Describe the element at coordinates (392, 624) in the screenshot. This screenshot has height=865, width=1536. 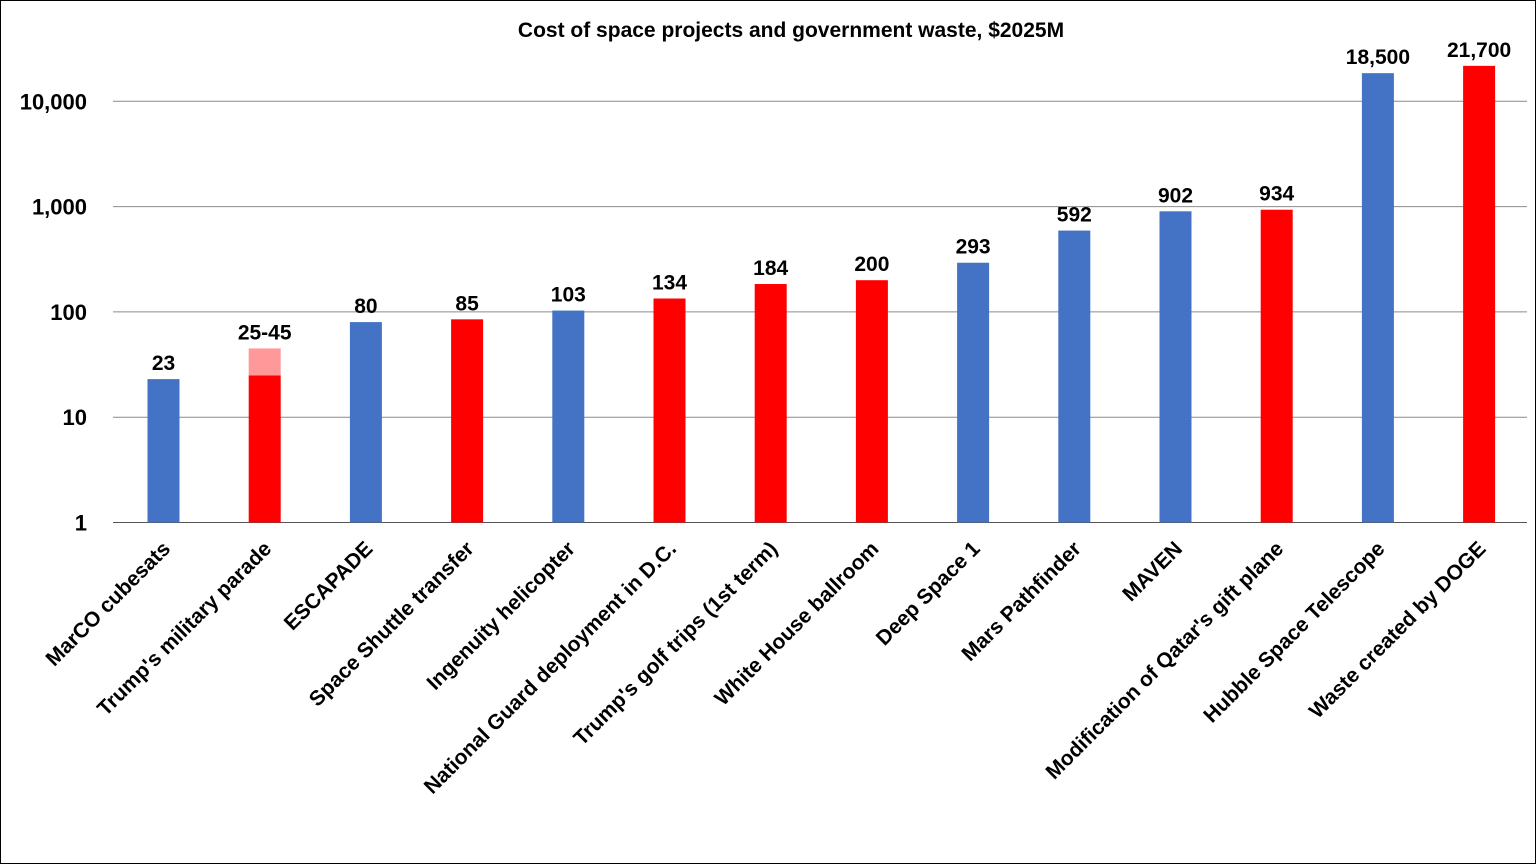
I see `category-label: Space Shuttle transfer` at that location.